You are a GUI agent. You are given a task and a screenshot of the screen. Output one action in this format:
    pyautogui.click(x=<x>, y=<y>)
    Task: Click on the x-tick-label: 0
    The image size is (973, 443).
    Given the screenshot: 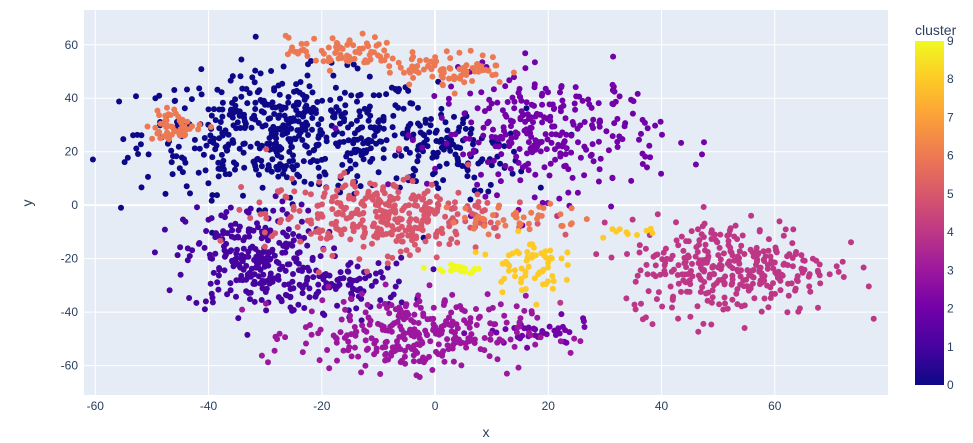 What is the action you would take?
    pyautogui.click(x=435, y=406)
    